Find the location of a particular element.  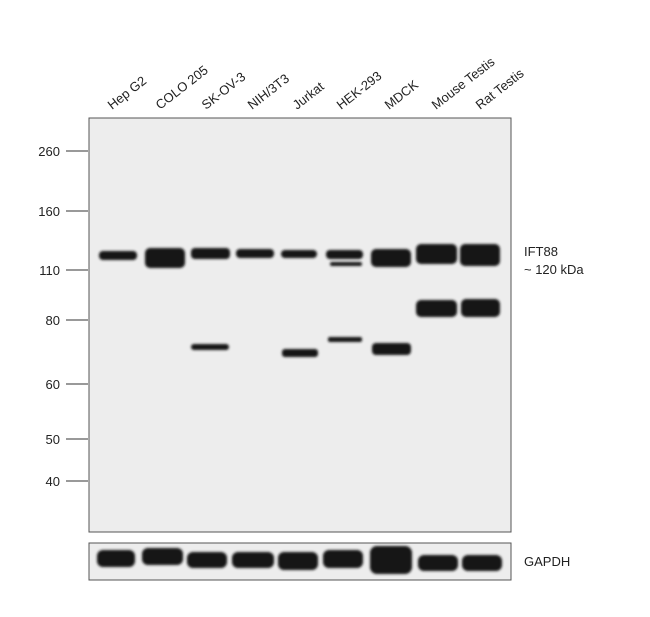

marker-label: 160 is located at coordinates (49, 211).